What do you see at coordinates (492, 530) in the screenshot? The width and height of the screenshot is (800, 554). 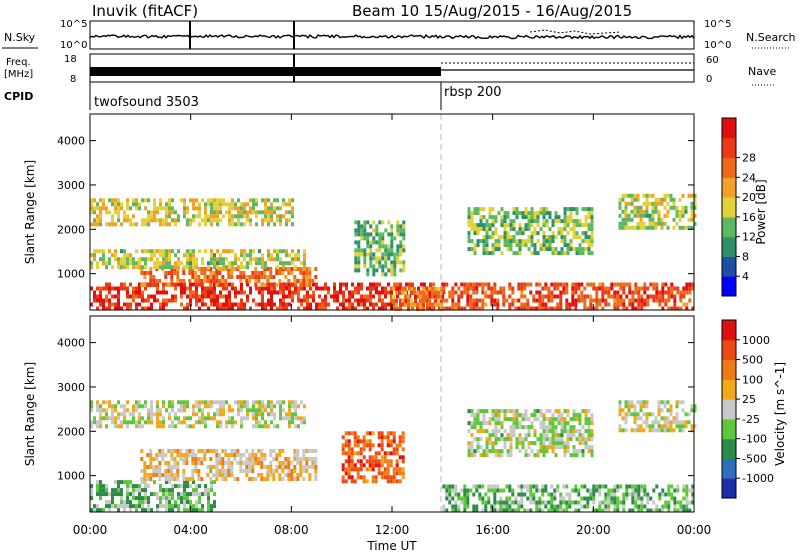 I see `x-tick-label: 16:00` at bounding box center [492, 530].